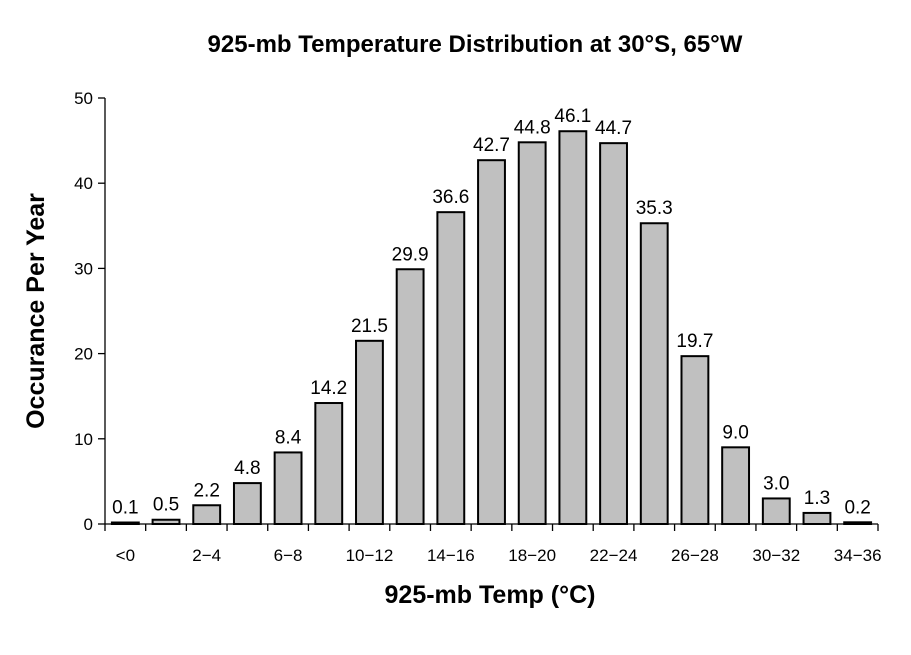  I want to click on data-label: 29.9, so click(410, 254).